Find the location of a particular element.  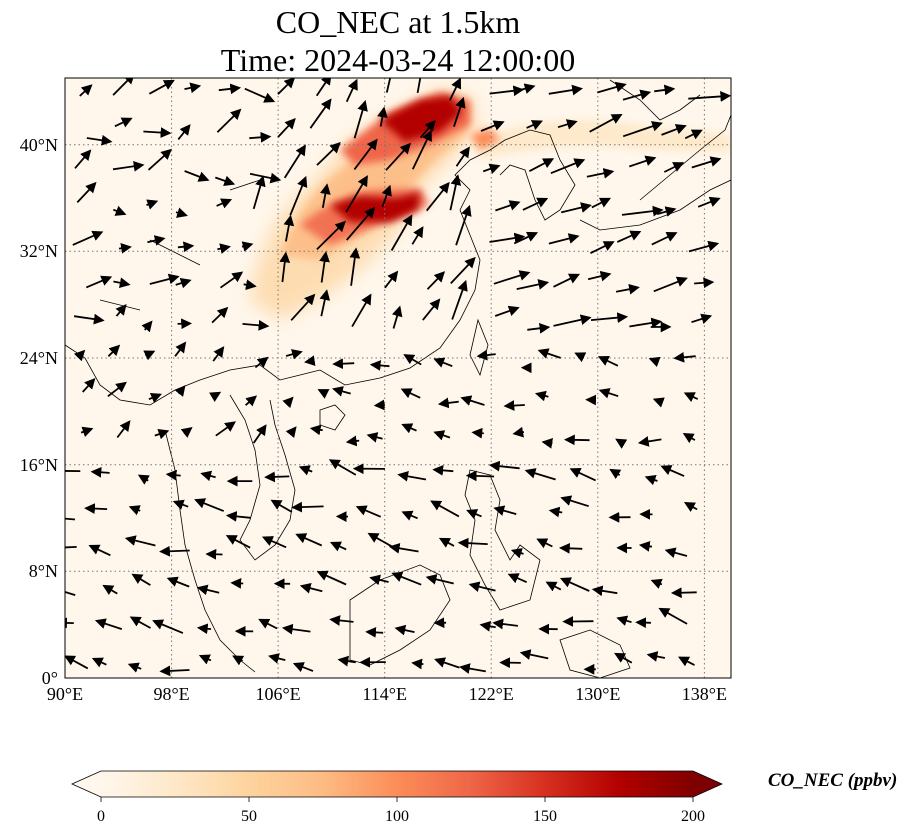

colorbar-gradient is located at coordinates (397, 784).